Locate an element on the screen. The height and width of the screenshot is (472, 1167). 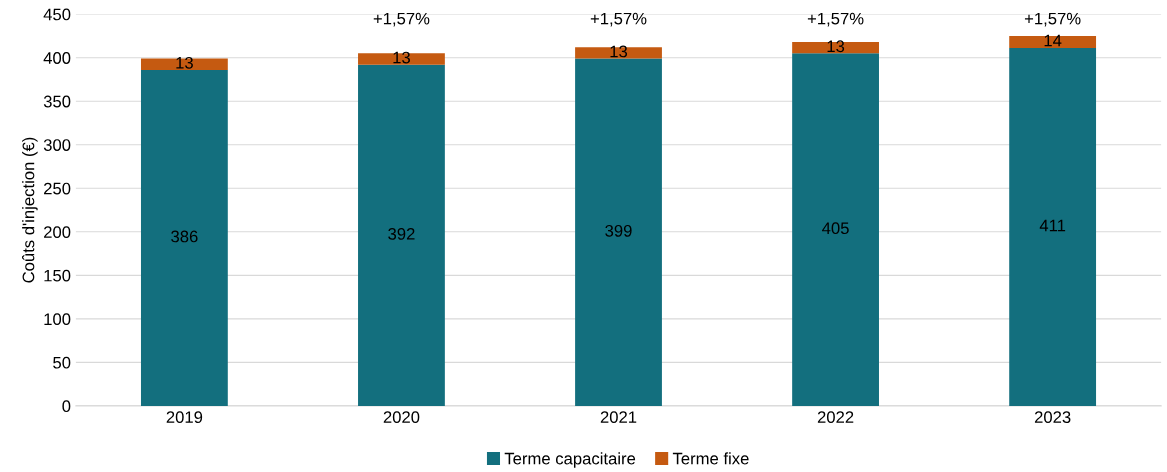
y-tick-label: 350 is located at coordinates (57, 101).